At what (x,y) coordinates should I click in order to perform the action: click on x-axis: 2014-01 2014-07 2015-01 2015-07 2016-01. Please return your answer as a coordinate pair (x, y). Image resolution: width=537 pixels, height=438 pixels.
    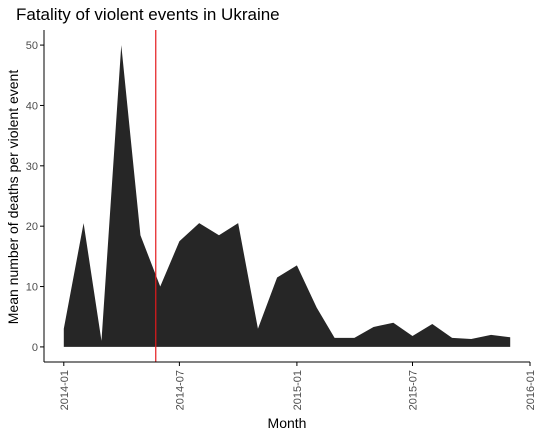
    Looking at the image, I should click on (298, 386).